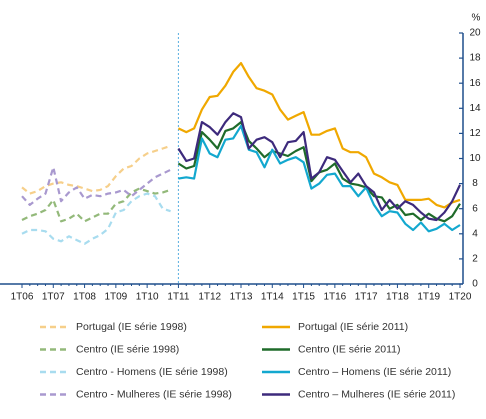  I want to click on y-tick-label: 0, so click(475, 284).